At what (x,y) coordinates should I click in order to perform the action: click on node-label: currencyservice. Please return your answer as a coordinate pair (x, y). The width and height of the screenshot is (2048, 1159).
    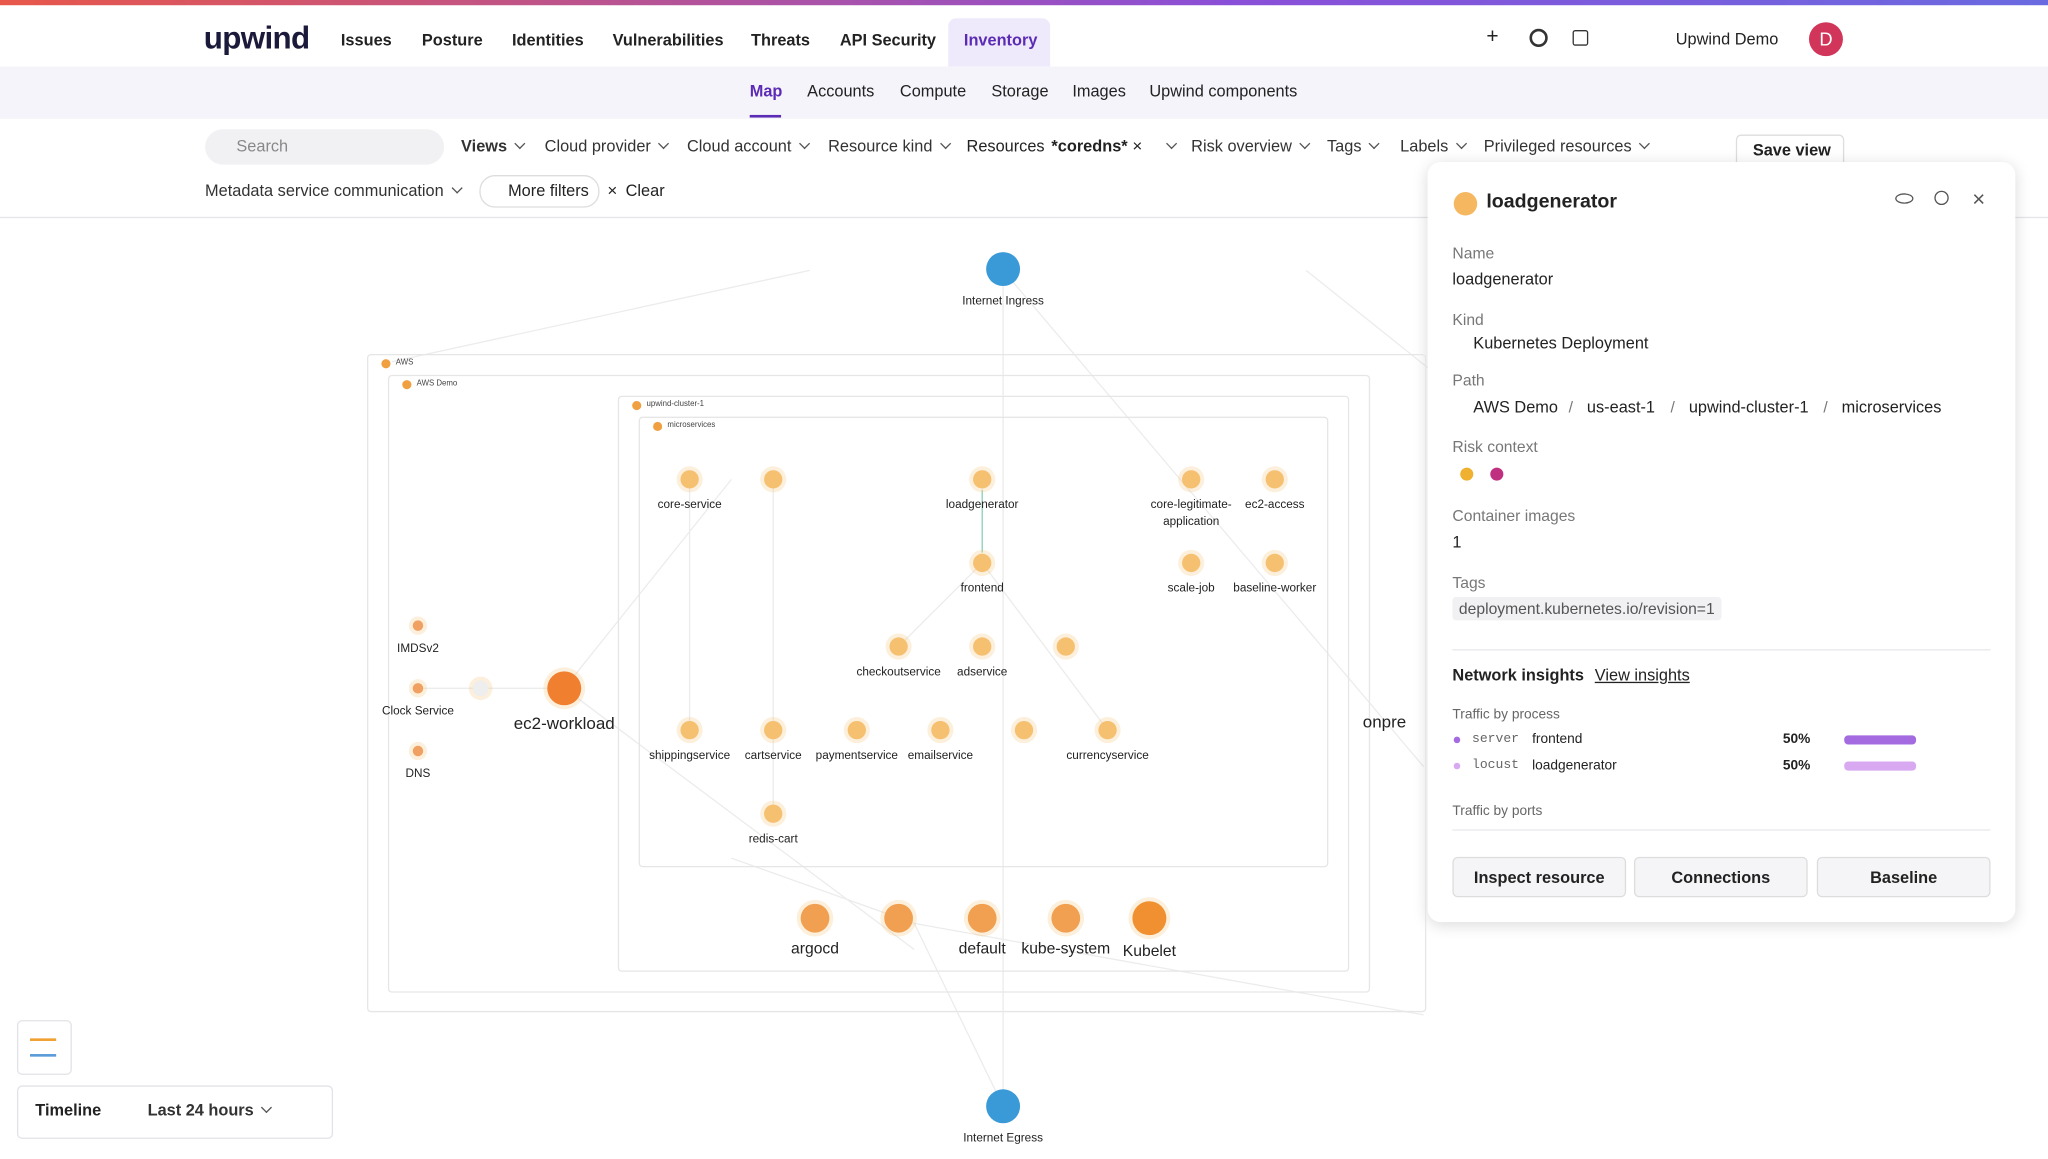
    Looking at the image, I should click on (1107, 755).